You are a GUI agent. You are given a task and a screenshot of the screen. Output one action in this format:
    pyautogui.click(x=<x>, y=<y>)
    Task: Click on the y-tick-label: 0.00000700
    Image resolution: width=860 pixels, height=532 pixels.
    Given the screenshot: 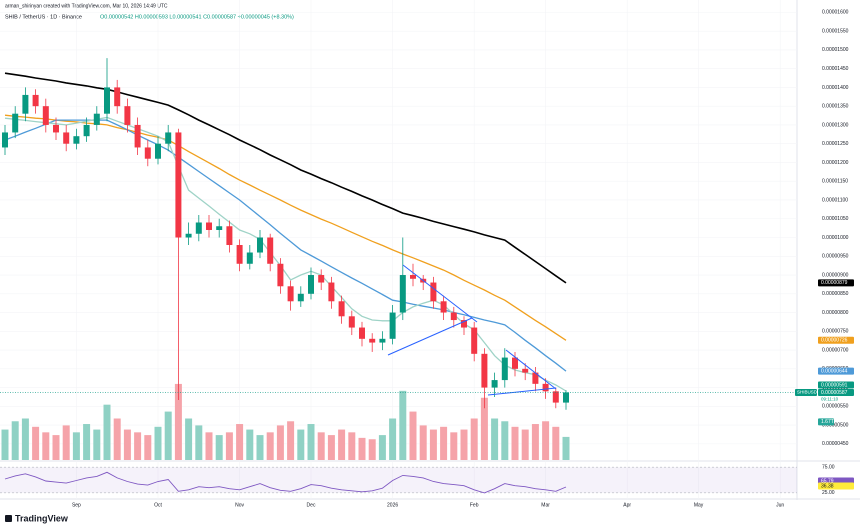 What is the action you would take?
    pyautogui.click(x=835, y=350)
    